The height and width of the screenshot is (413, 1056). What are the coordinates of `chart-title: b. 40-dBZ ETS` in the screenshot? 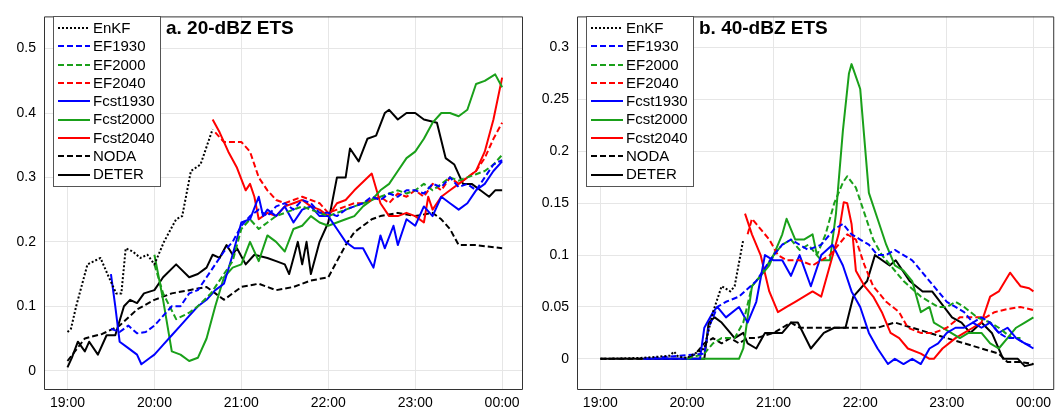 It's located at (763, 28).